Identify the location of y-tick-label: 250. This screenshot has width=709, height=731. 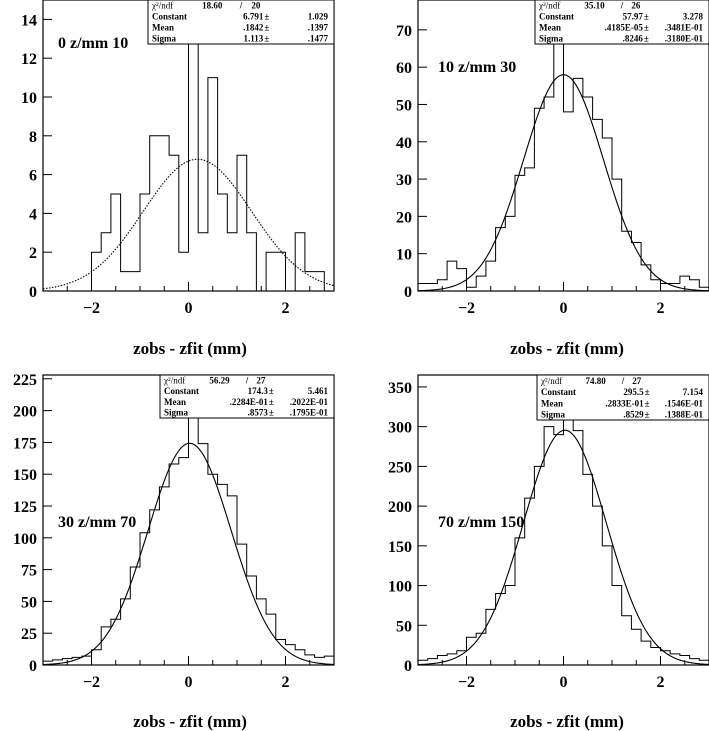
(400, 467).